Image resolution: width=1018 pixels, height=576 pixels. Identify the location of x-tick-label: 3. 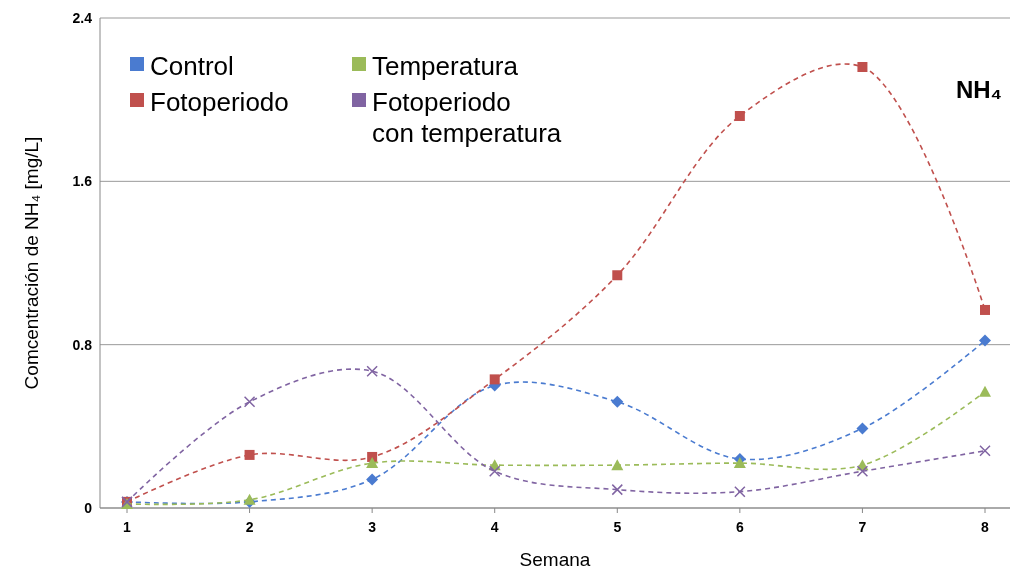
(372, 527).